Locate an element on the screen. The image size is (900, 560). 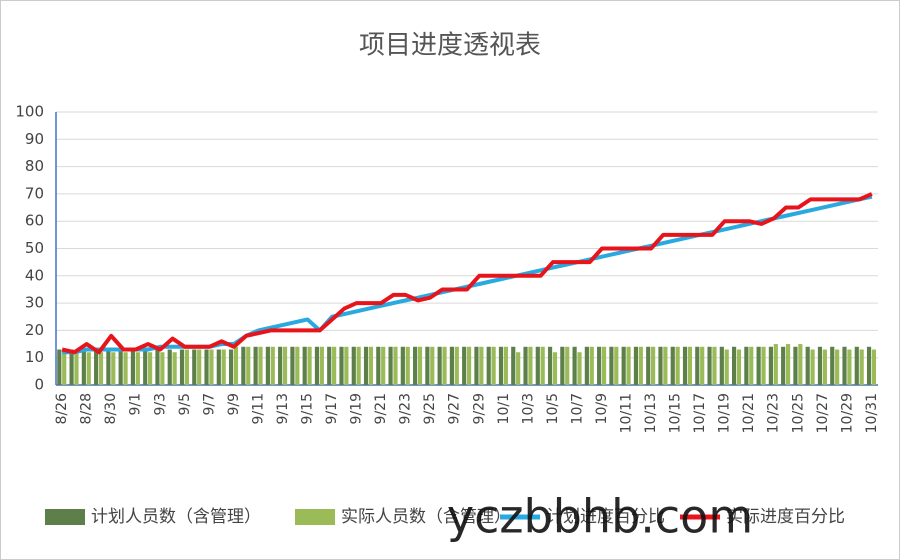
x-tick-label: 9/11 is located at coordinates (258, 408).